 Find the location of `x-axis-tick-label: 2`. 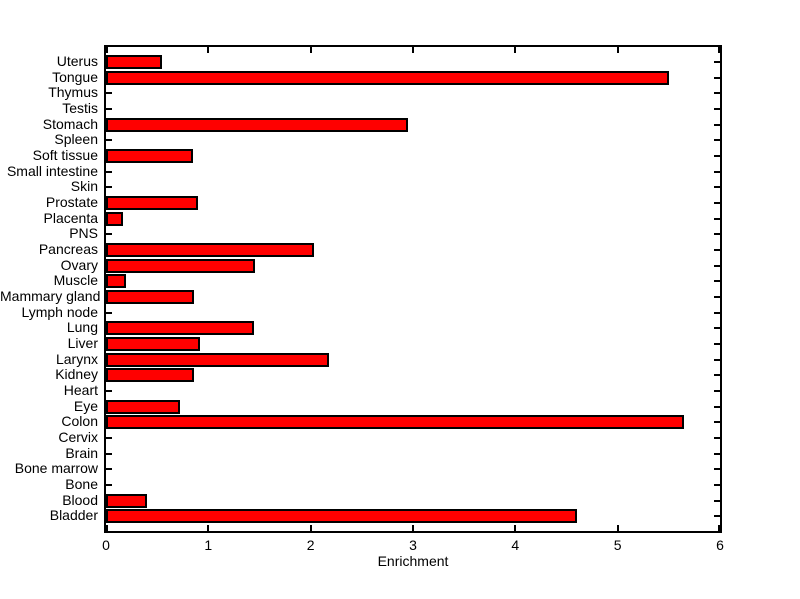

x-axis-tick-label: 2 is located at coordinates (310, 545).